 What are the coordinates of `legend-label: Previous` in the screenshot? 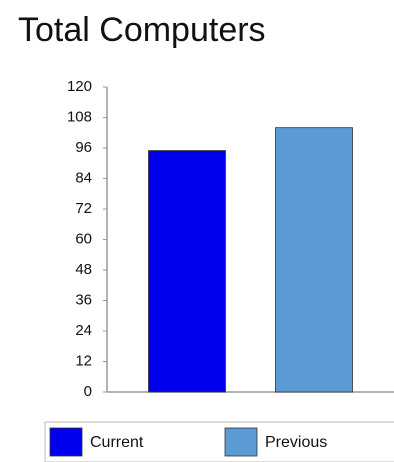 It's located at (296, 442).